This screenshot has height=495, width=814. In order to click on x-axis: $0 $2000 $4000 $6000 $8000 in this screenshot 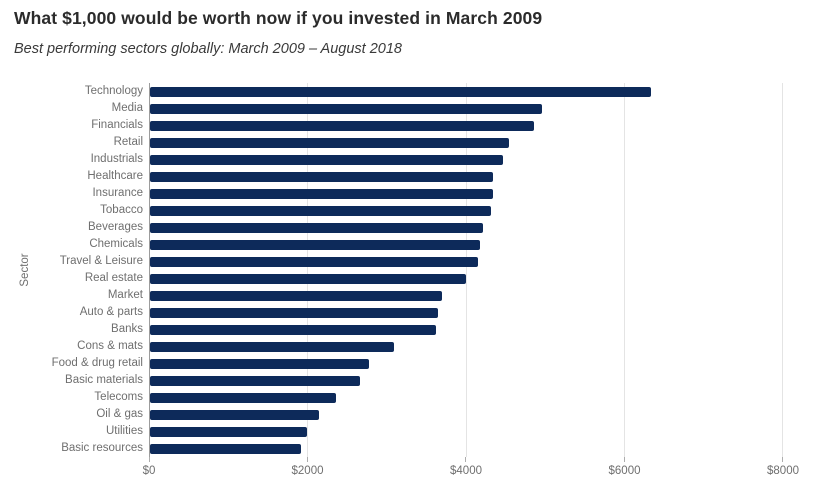, I will do `click(471, 470)`.